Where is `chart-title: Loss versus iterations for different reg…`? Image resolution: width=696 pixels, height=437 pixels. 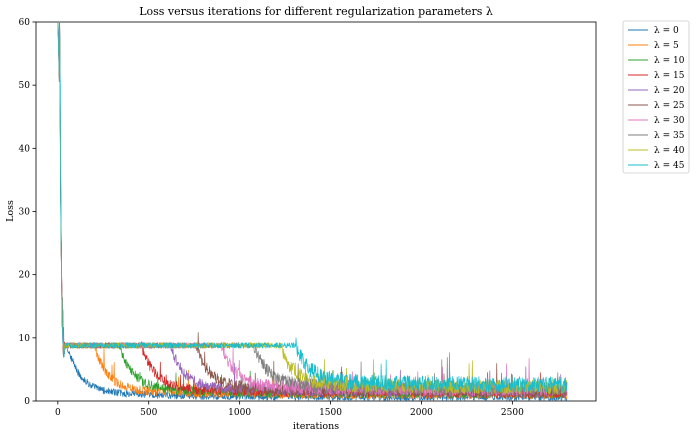 chart-title: Loss versus iterations for different reg… is located at coordinates (316, 11).